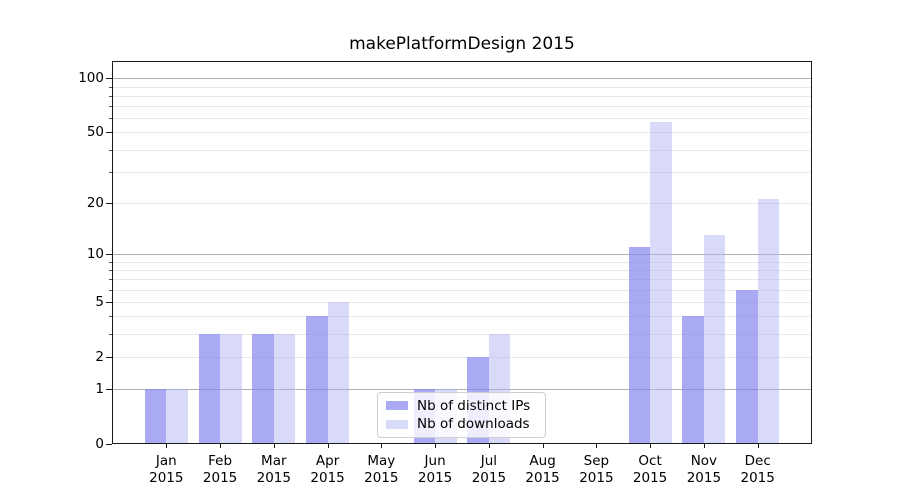  Describe the element at coordinates (462, 44) in the screenshot. I see `chart-title: makePlatformDesign 2015` at that location.